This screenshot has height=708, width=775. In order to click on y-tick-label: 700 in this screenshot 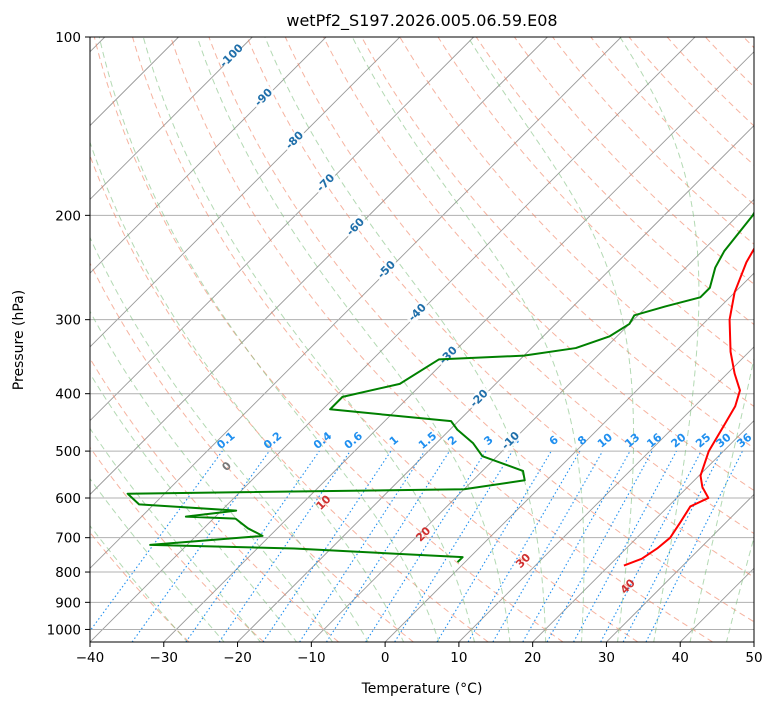, I will do `click(68, 539)`.